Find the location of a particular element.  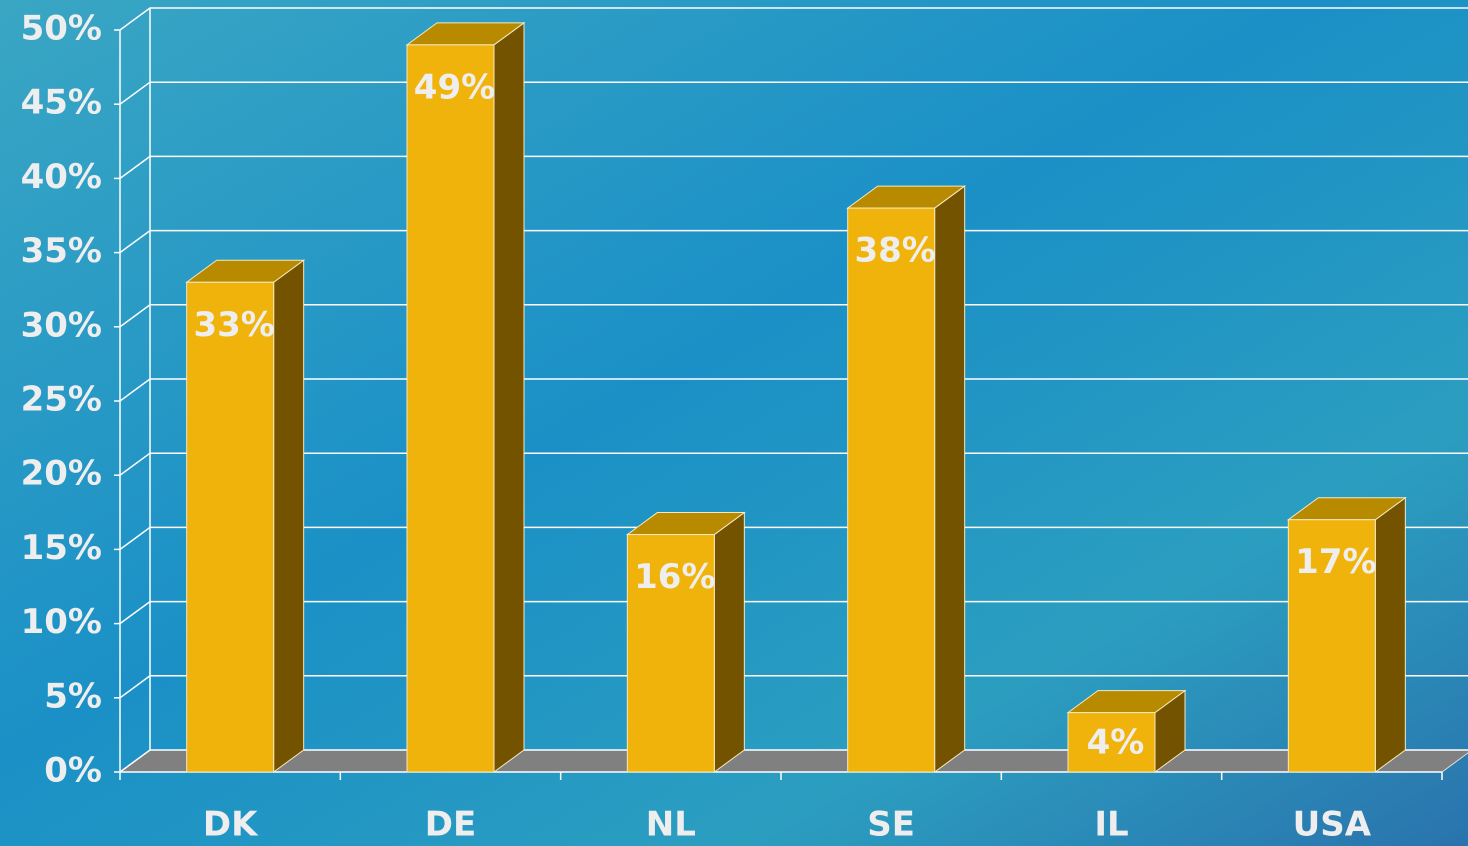

y-tick-label: 45% is located at coordinates (61, 103).